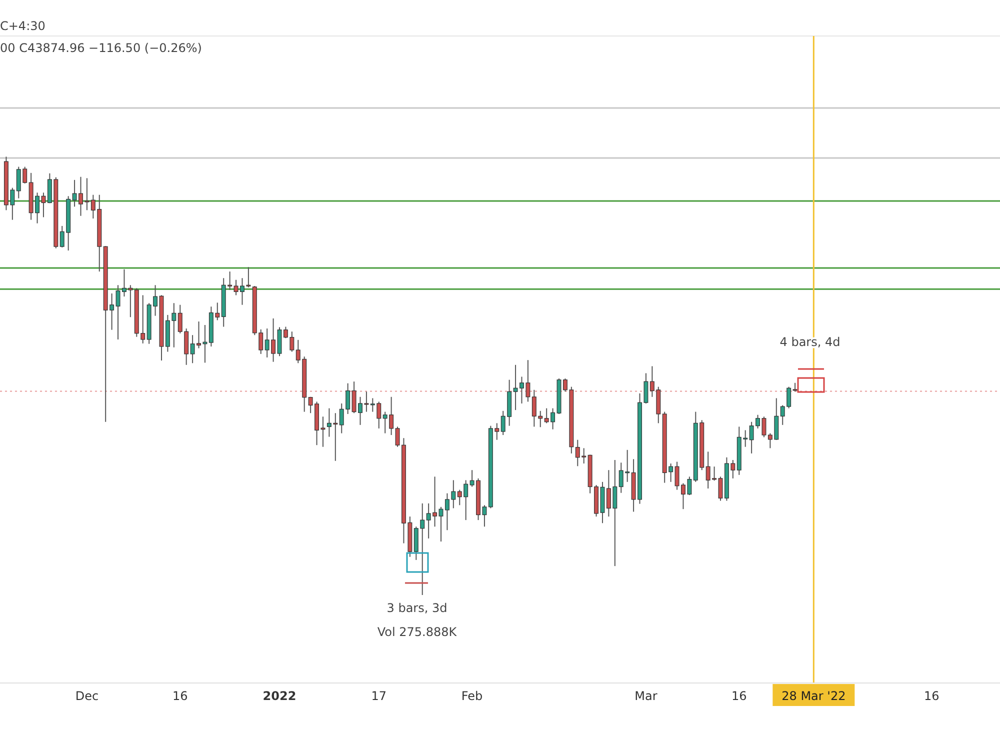 The image size is (1000, 750). What do you see at coordinates (417, 608) in the screenshot?
I see `text: 3 bars, 3d` at bounding box center [417, 608].